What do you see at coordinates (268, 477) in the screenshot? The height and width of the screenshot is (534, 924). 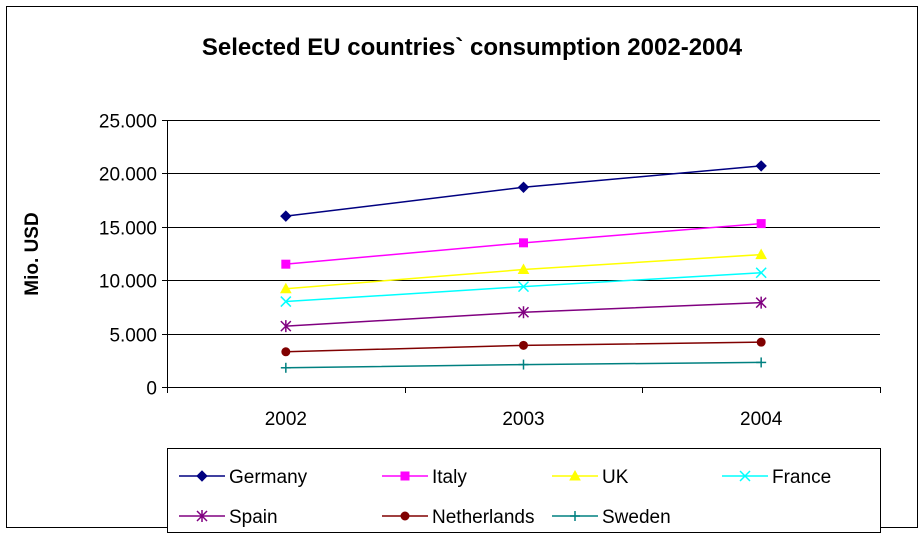 I see `legend-label: Germany` at bounding box center [268, 477].